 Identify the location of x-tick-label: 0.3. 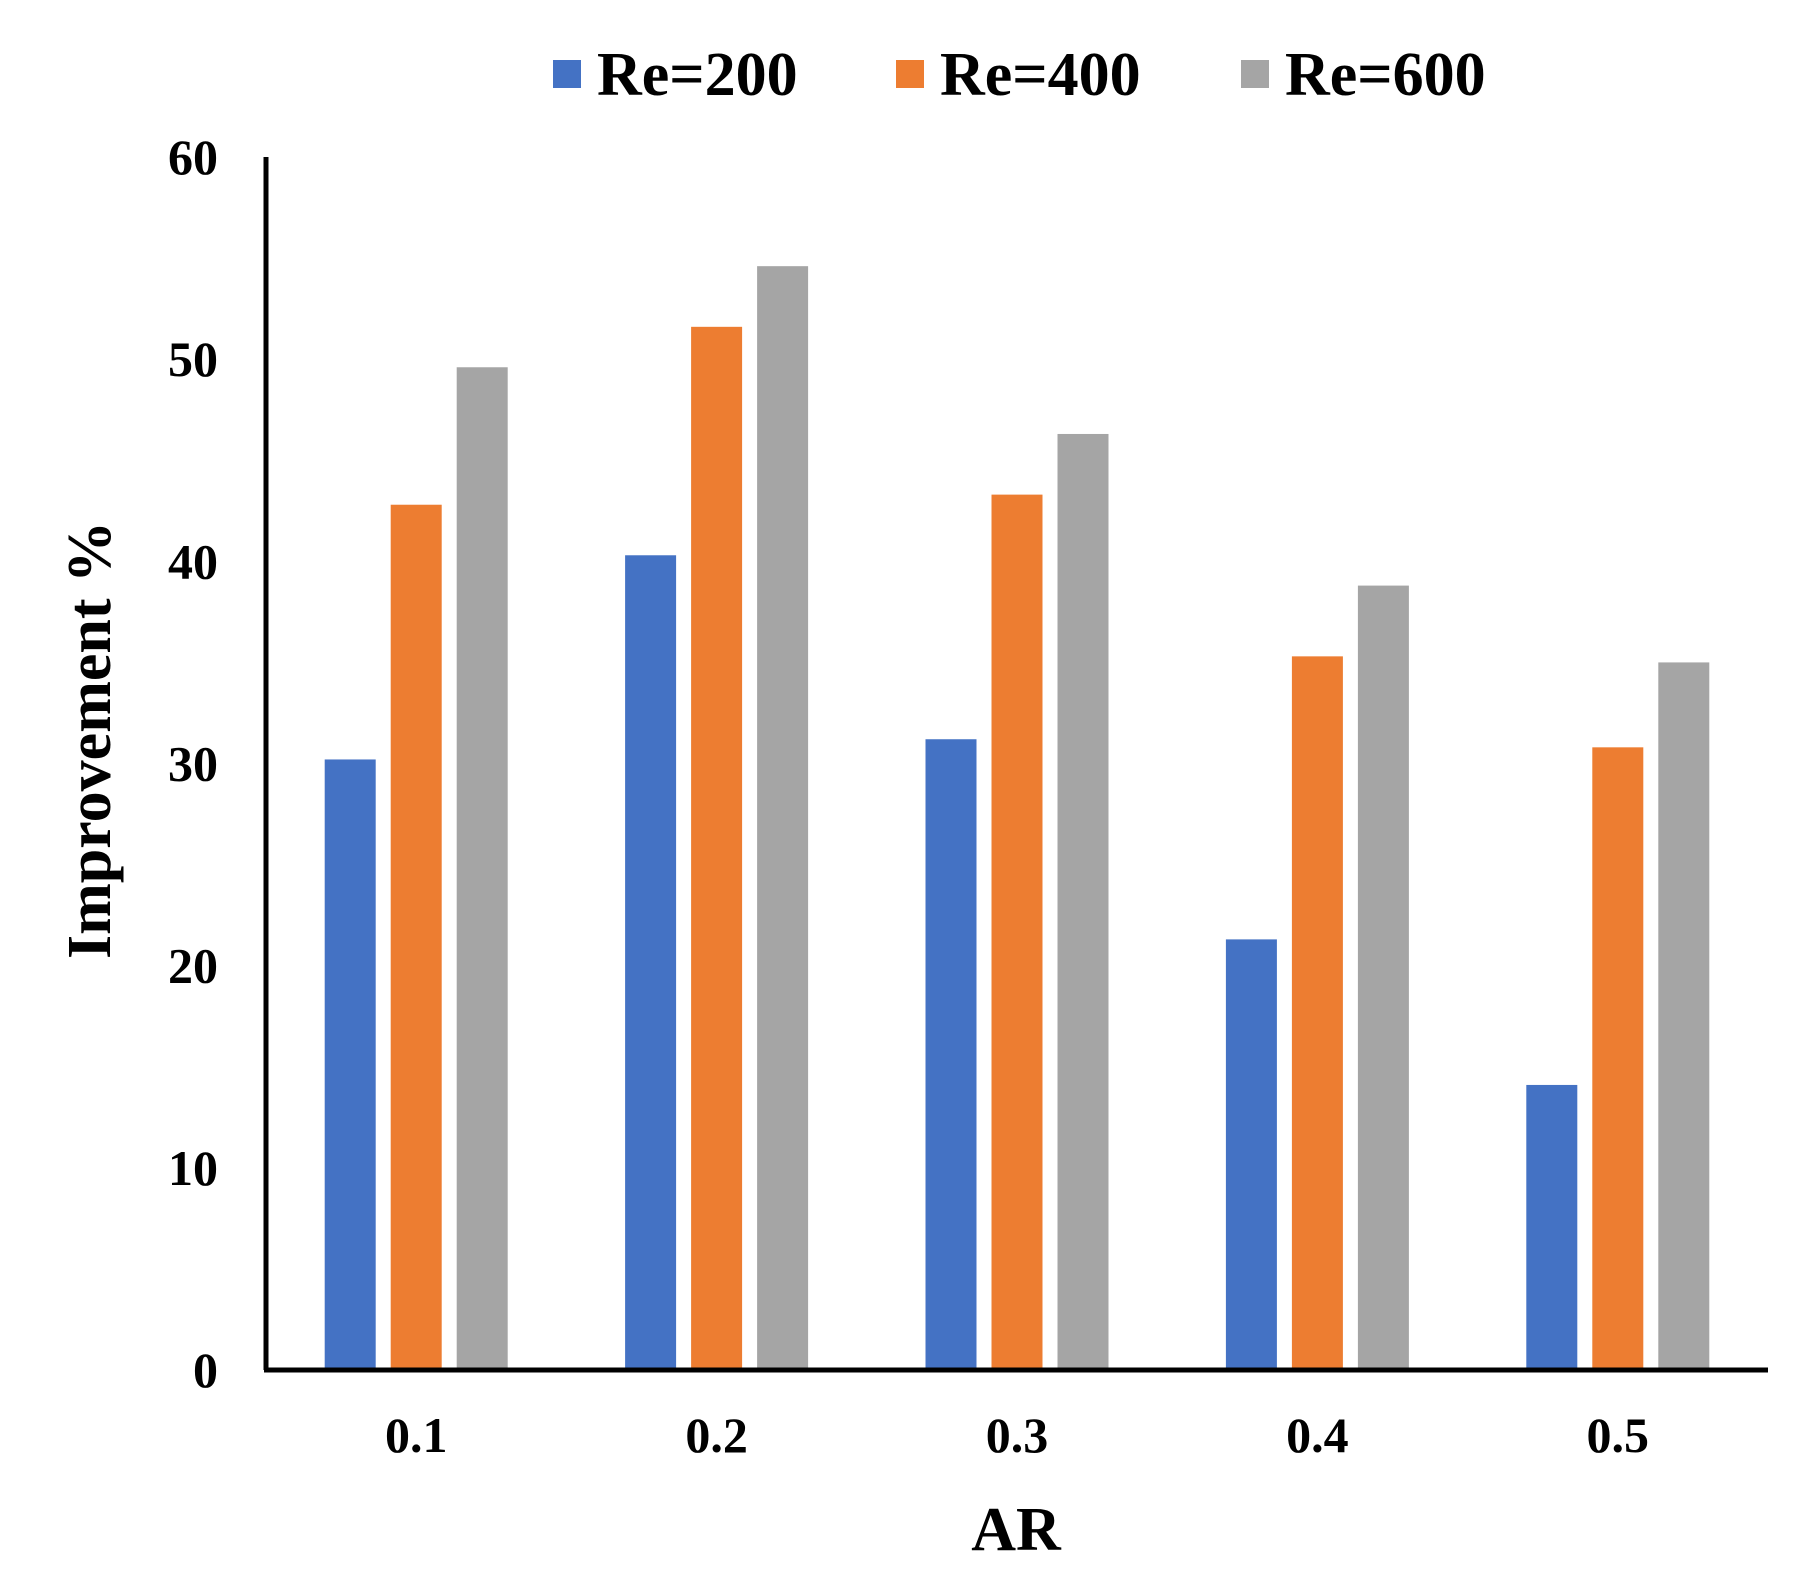
(1017, 1435).